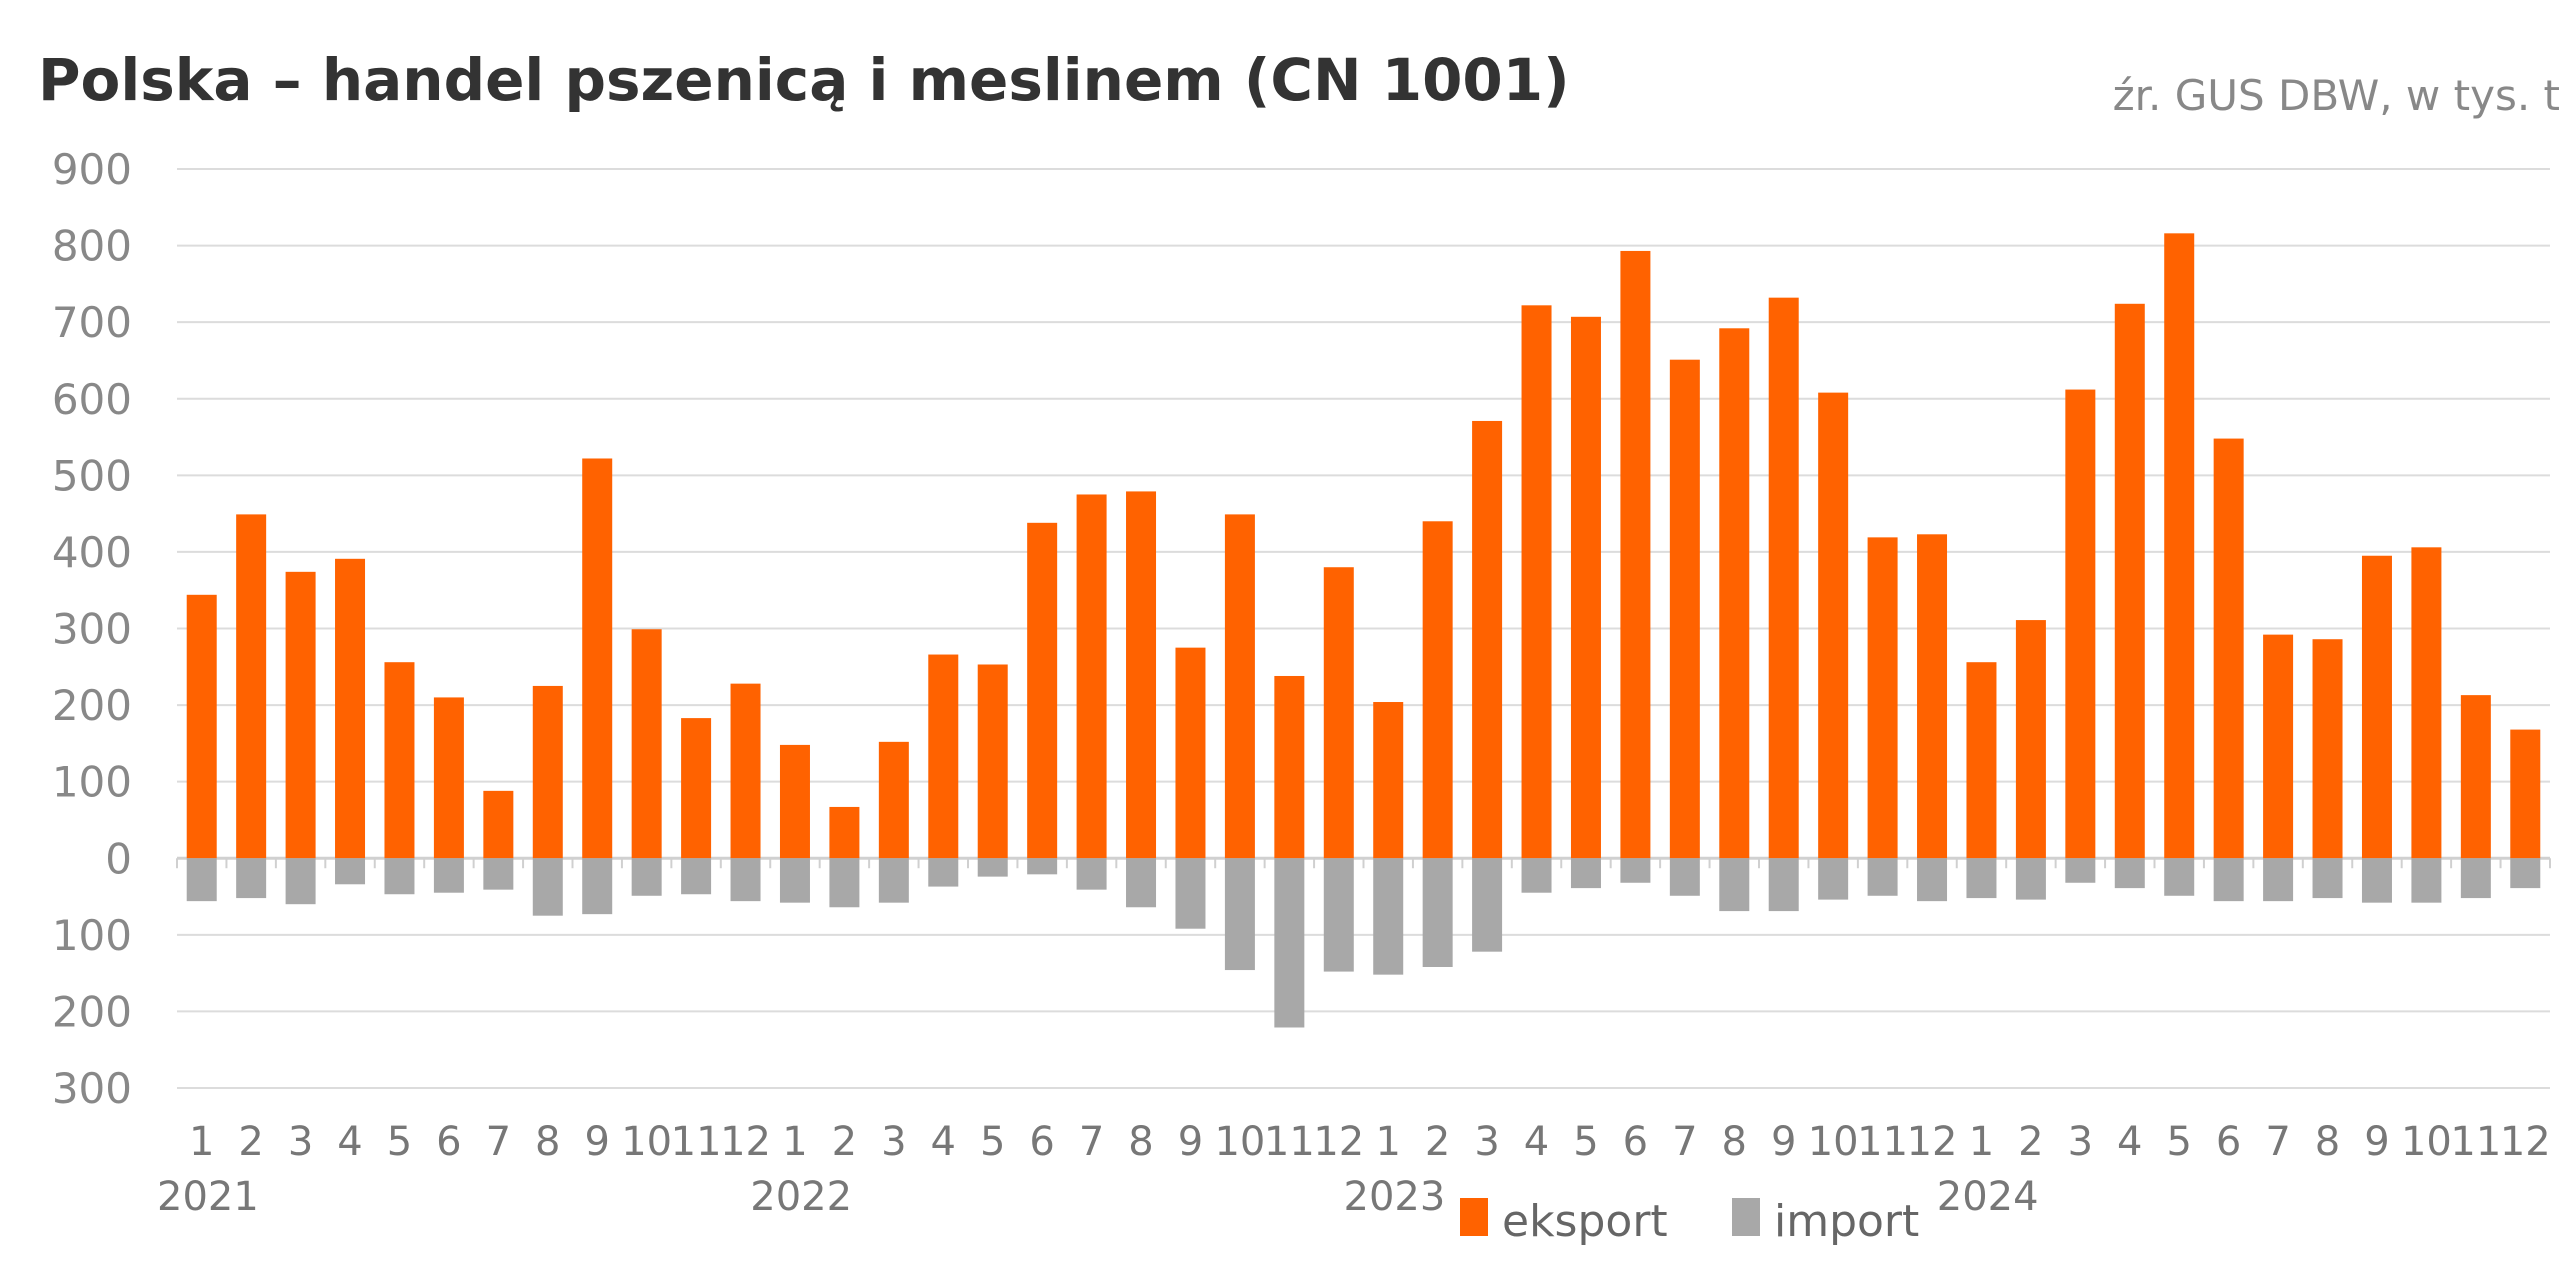 This screenshot has height=1277, width=2576. Describe the element at coordinates (92, 399) in the screenshot. I see `y-tick-label: 600` at that location.